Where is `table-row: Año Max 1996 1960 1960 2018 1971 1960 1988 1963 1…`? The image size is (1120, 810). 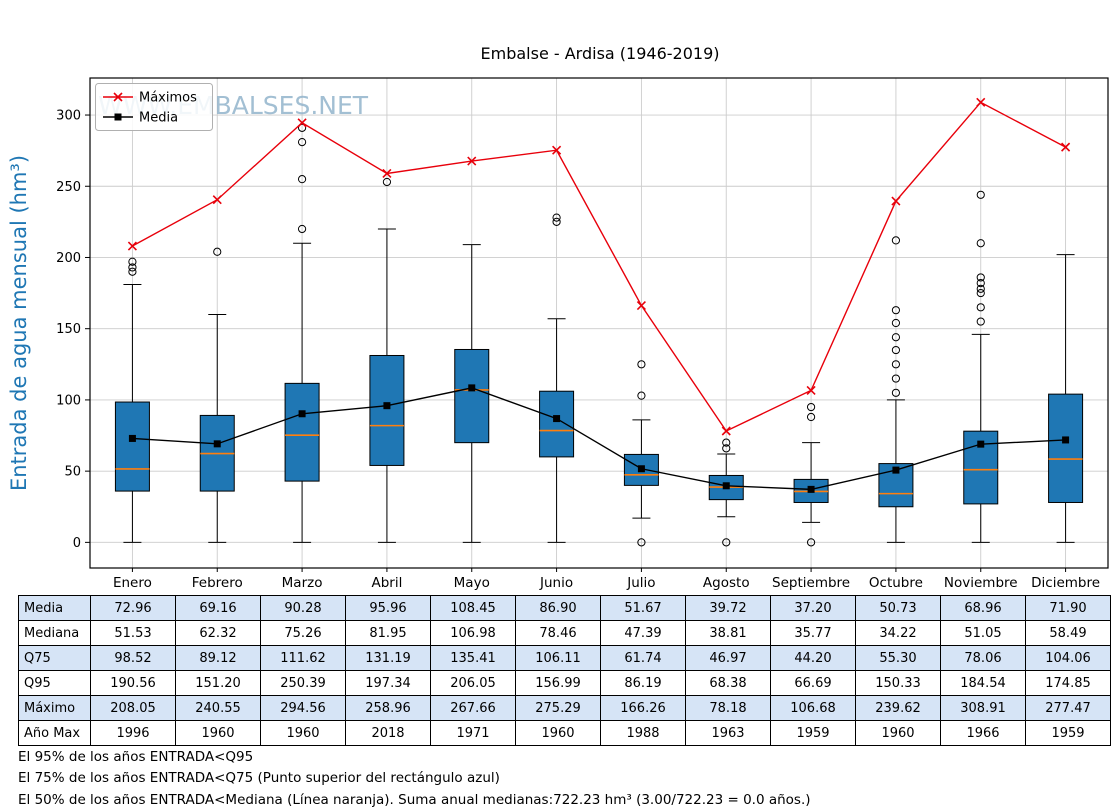 table-row: Año Max 1996 1960 1960 2018 1971 1960 1988 1963 1… is located at coordinates (564, 733).